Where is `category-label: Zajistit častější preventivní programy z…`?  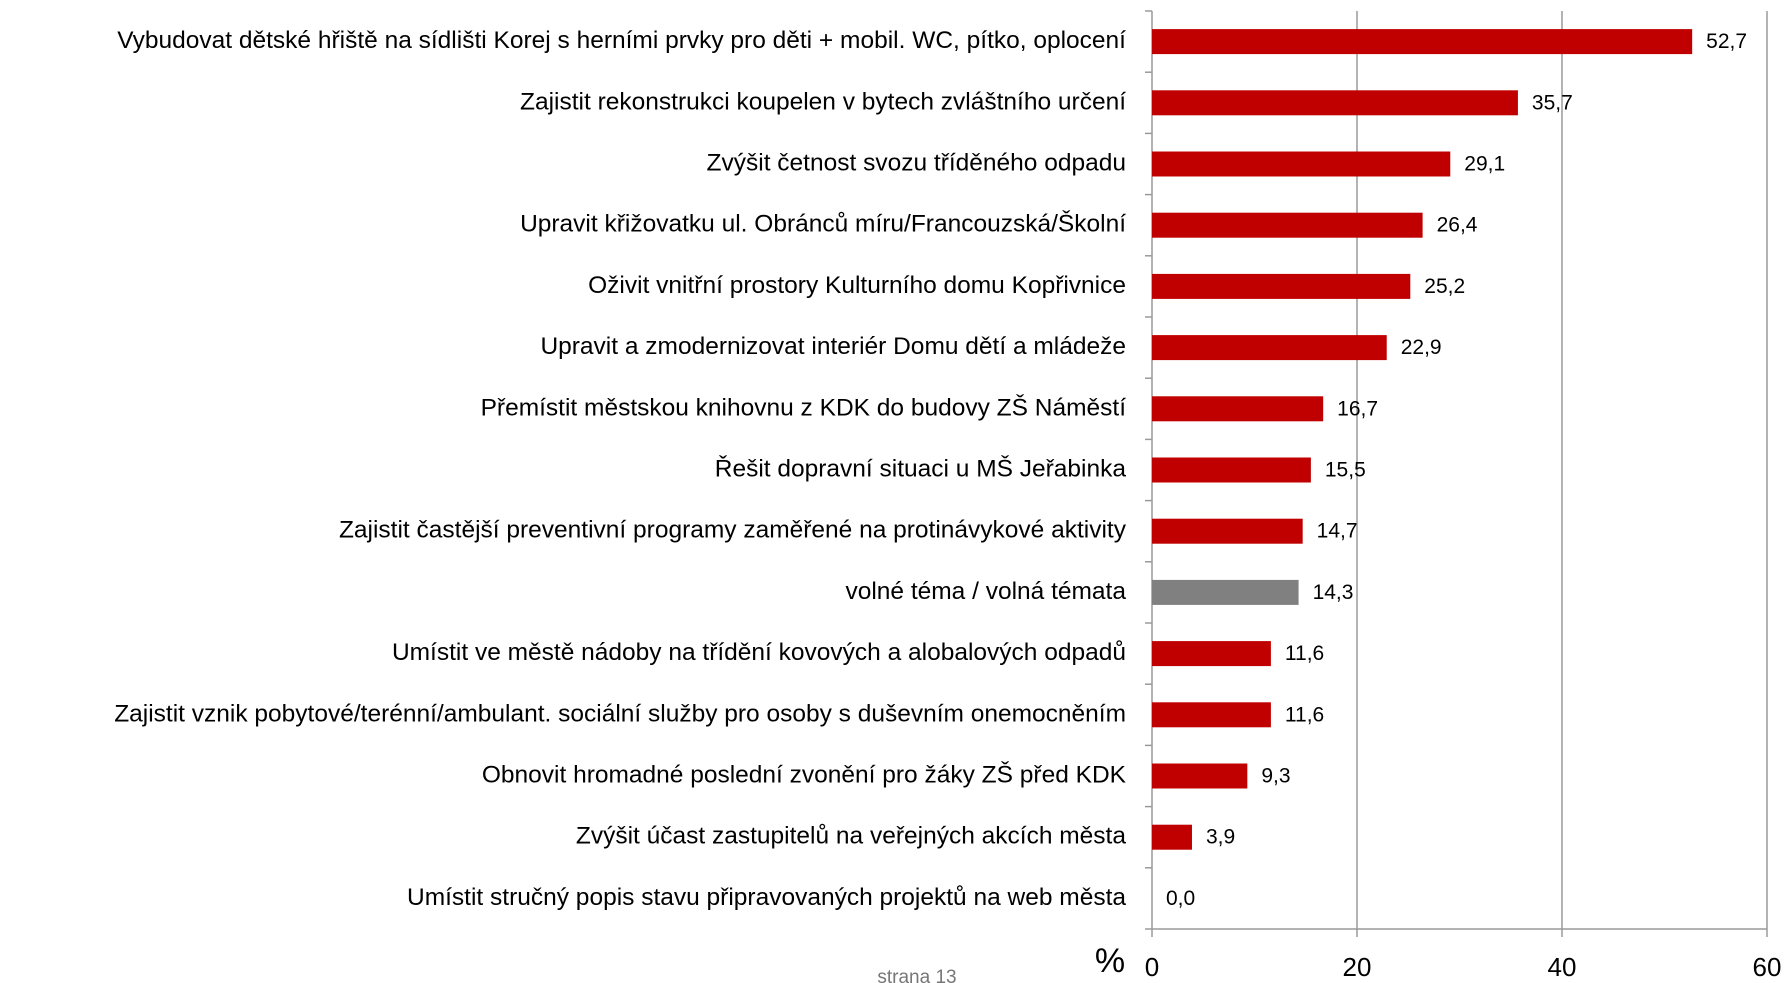
category-label: Zajistit častější preventivní programy z… is located at coordinates (733, 530).